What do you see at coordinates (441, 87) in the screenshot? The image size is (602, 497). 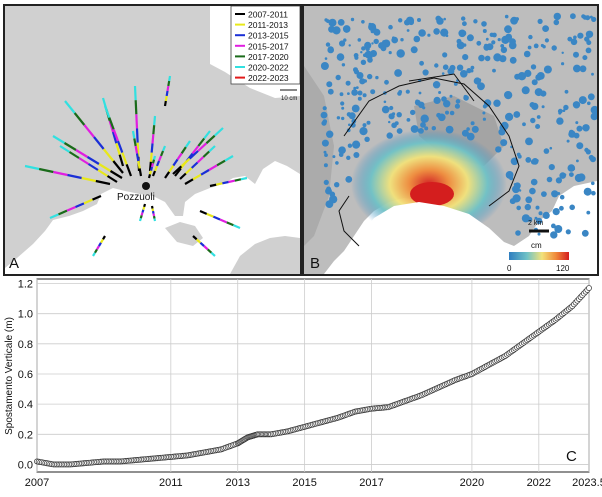 I see `caldera-rim-north` at bounding box center [441, 87].